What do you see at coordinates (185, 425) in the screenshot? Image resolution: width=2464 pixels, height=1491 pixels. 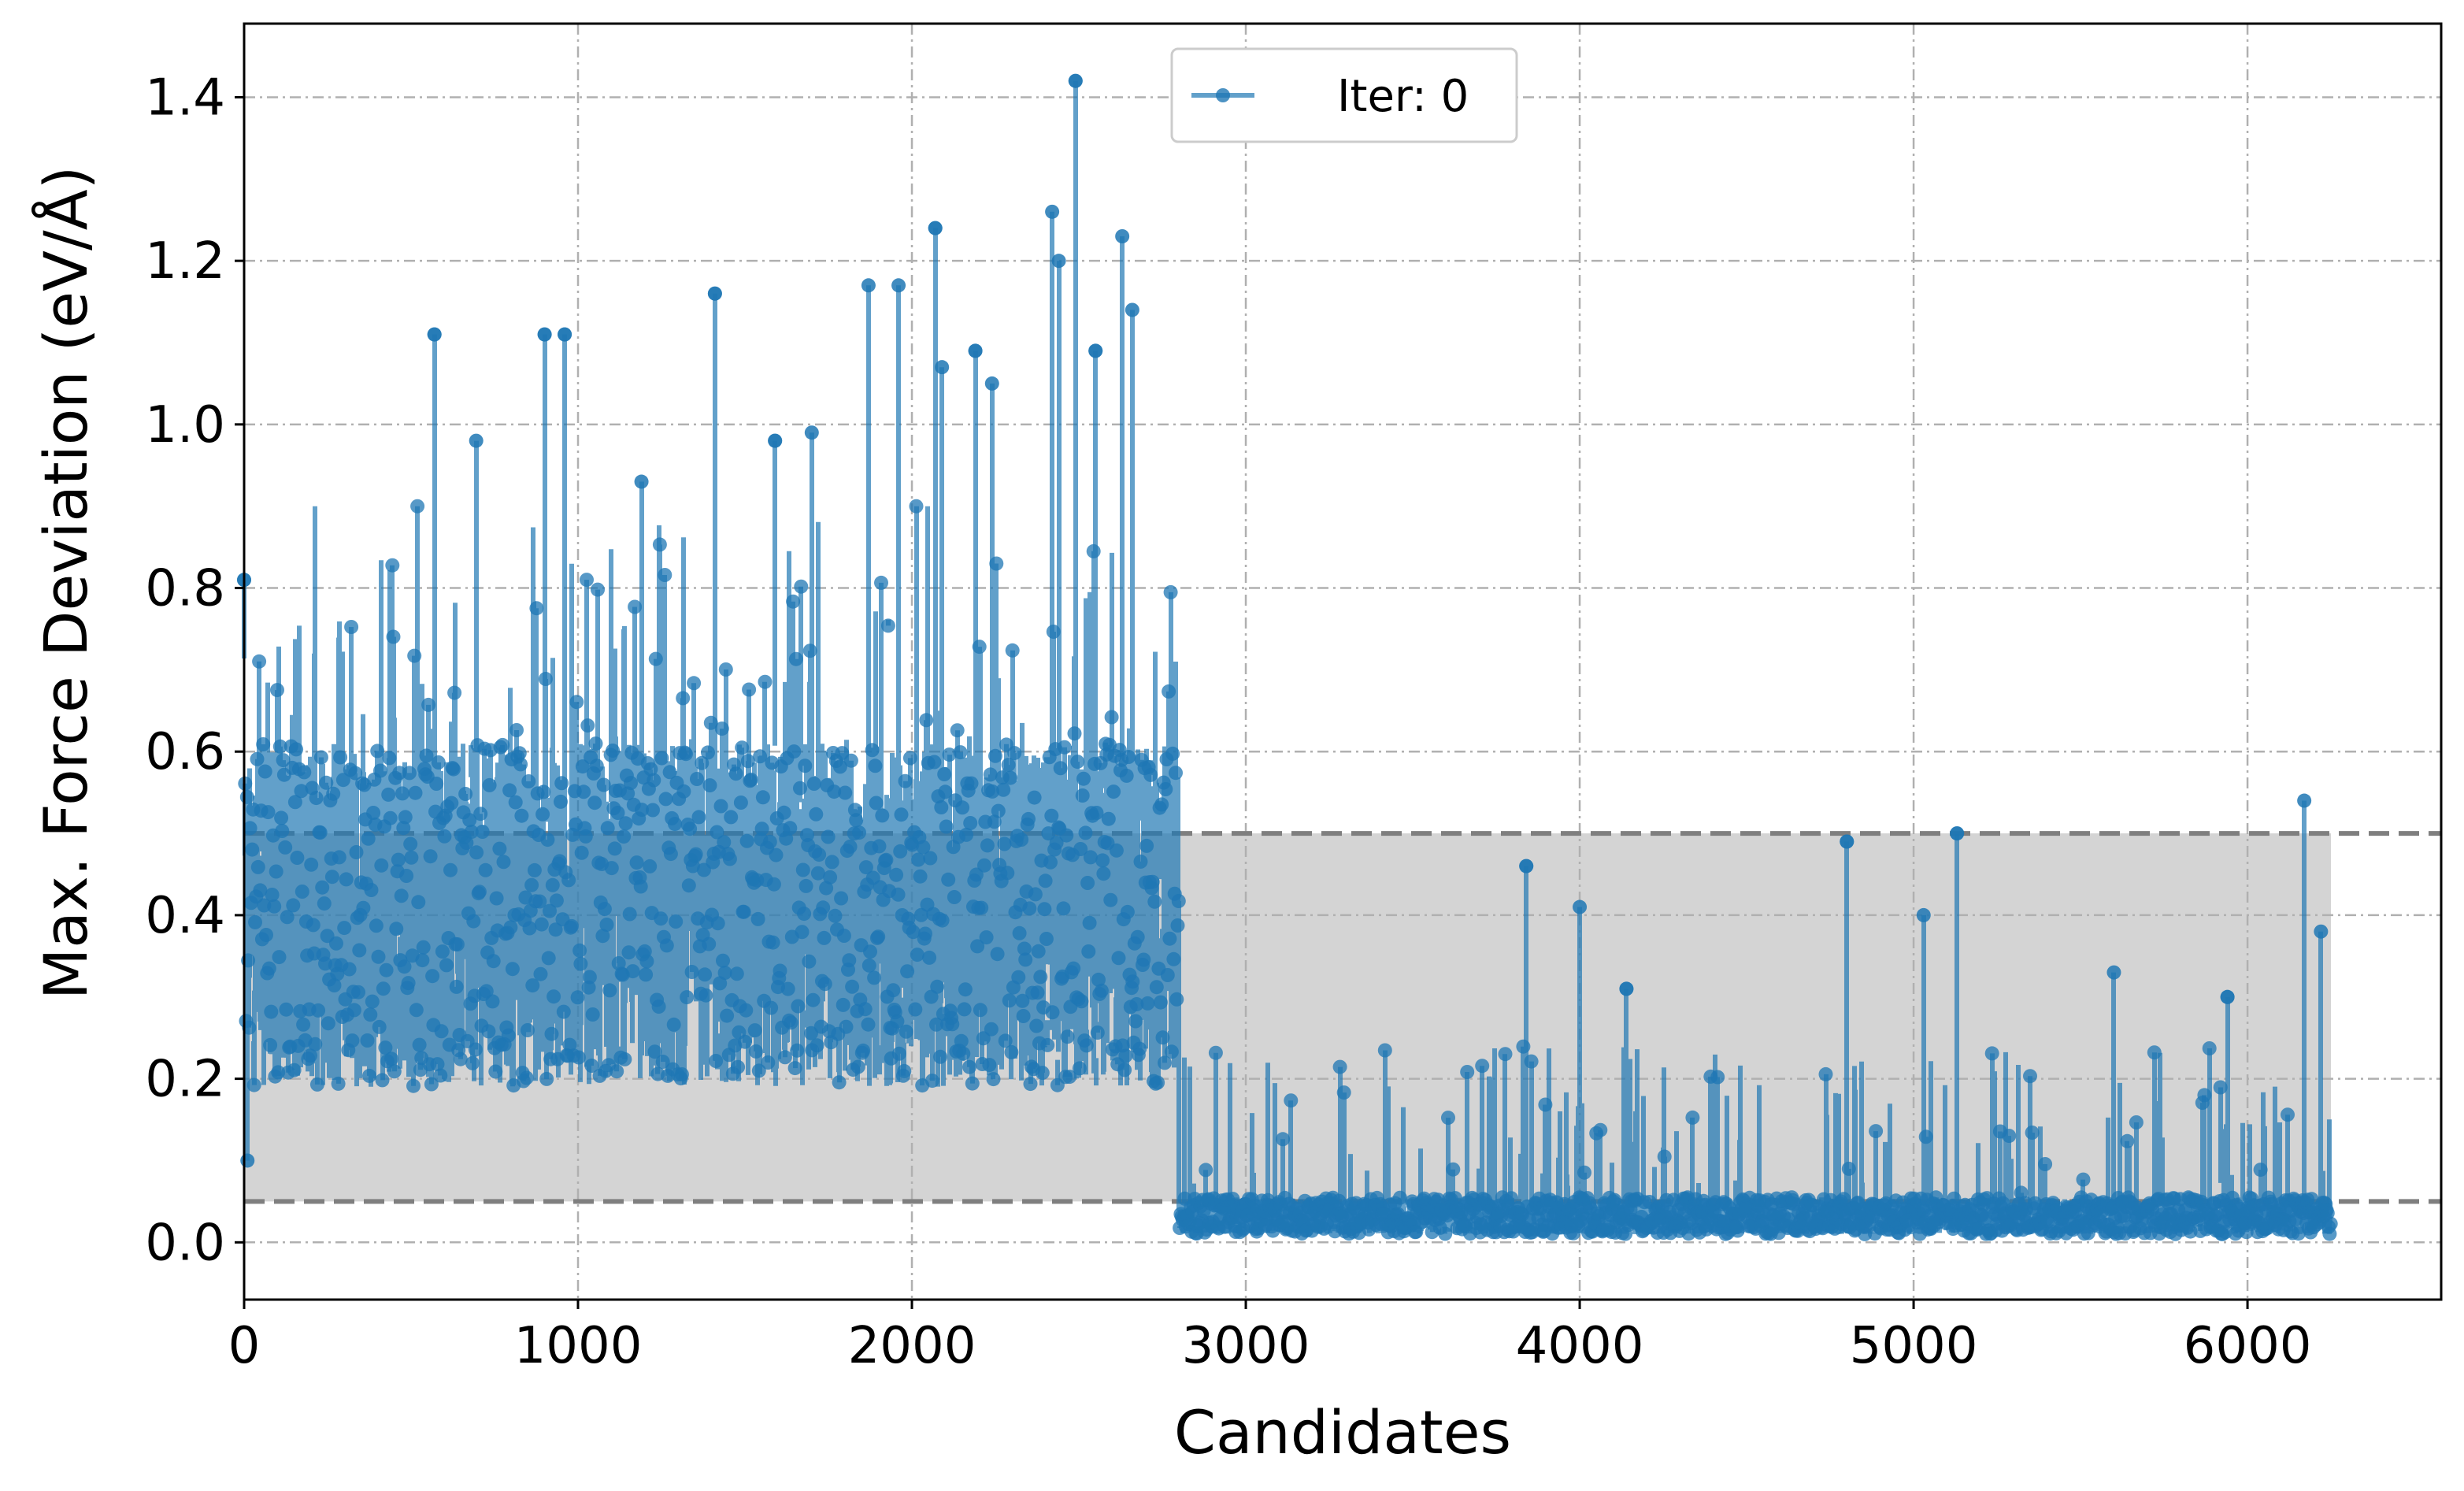 I see `y-tick-label: 1.0` at bounding box center [185, 425].